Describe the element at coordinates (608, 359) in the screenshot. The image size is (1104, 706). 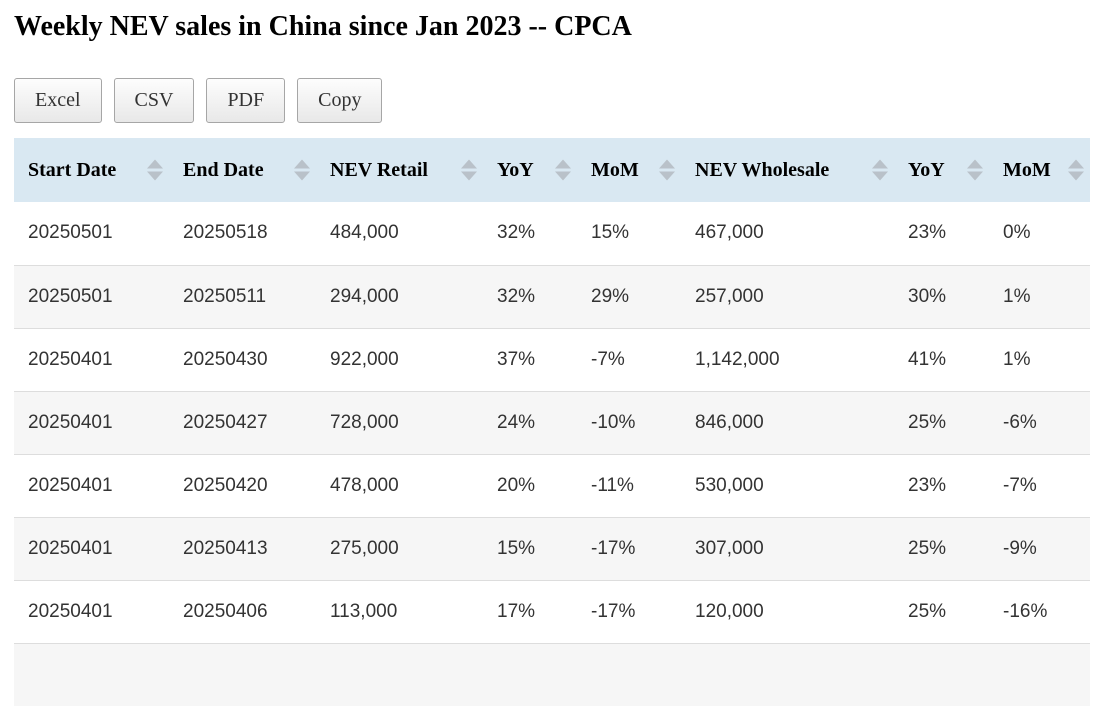
I see `cell-mom-retail: -7%` at that location.